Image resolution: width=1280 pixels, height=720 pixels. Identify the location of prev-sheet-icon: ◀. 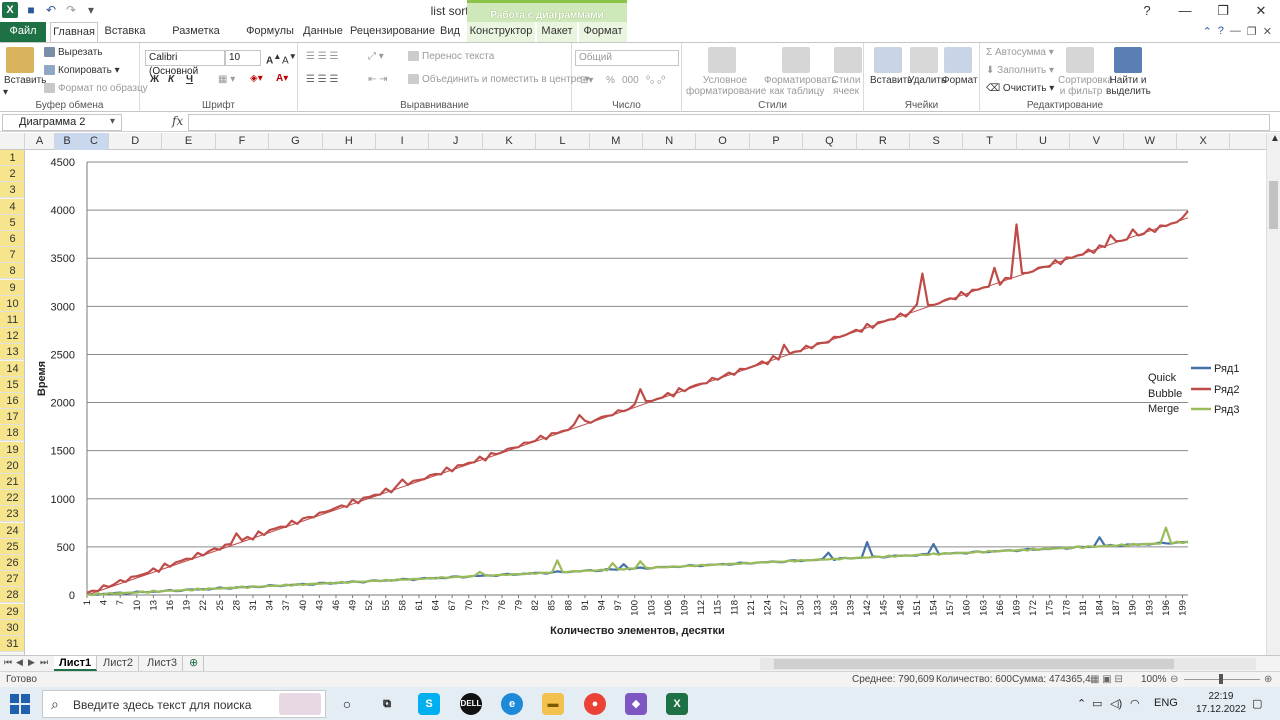
(19, 662).